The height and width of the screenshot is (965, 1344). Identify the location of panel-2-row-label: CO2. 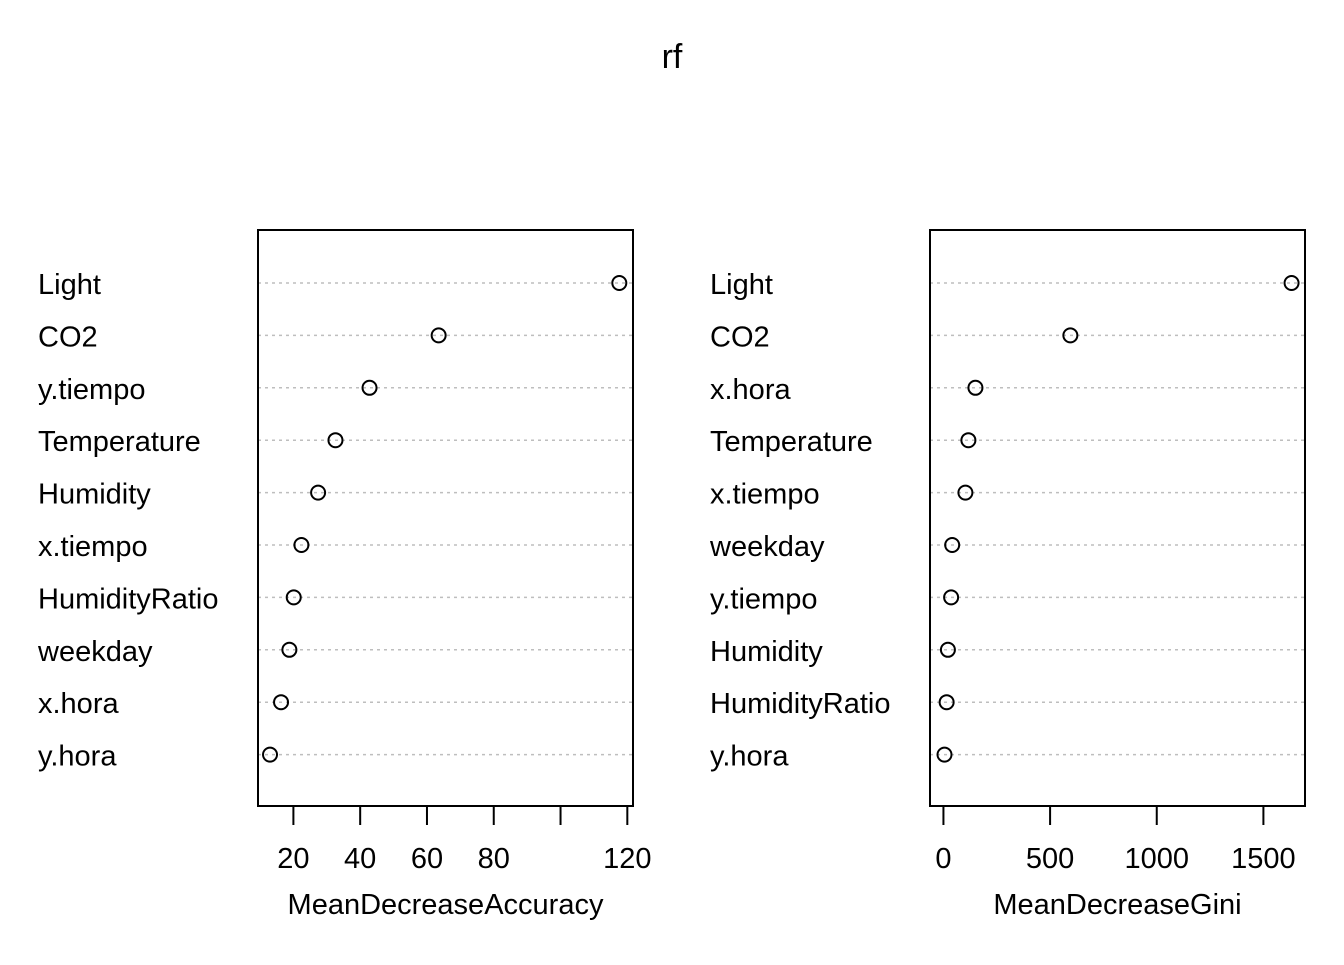
(740, 337).